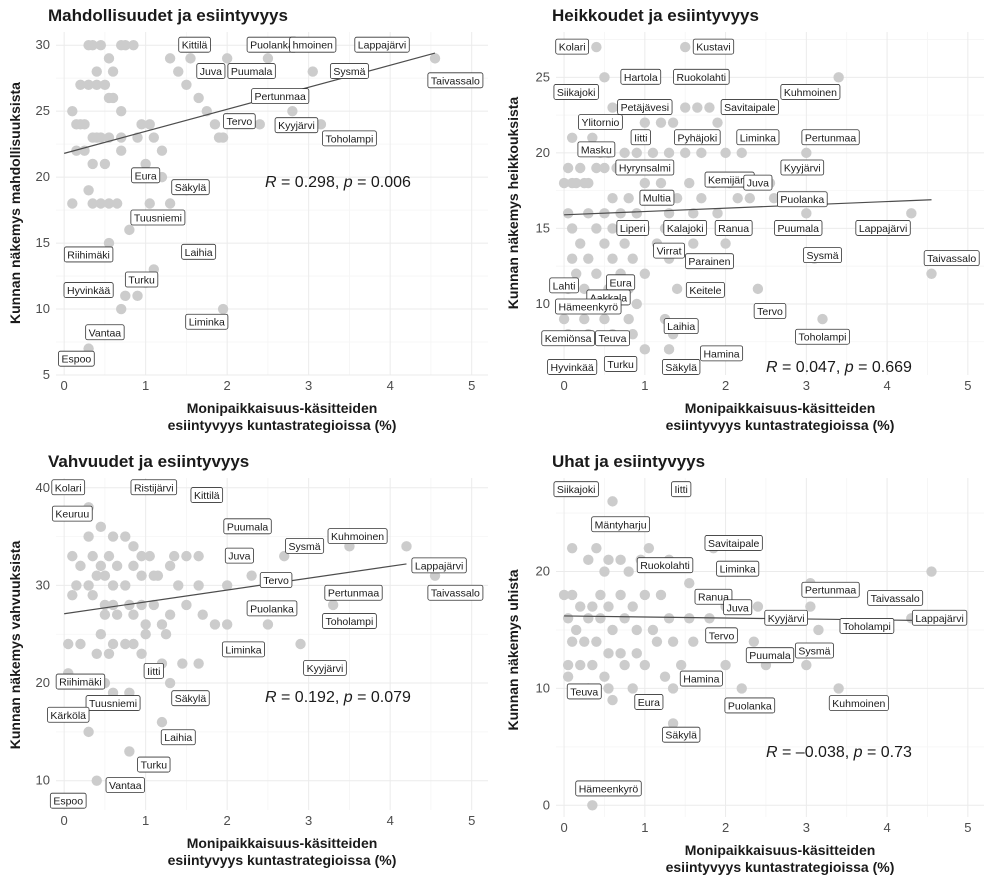 Image resolution: width=996 pixels, height=890 pixels. Describe the element at coordinates (572, 46) in the screenshot. I see `point-label: Kolari` at that location.